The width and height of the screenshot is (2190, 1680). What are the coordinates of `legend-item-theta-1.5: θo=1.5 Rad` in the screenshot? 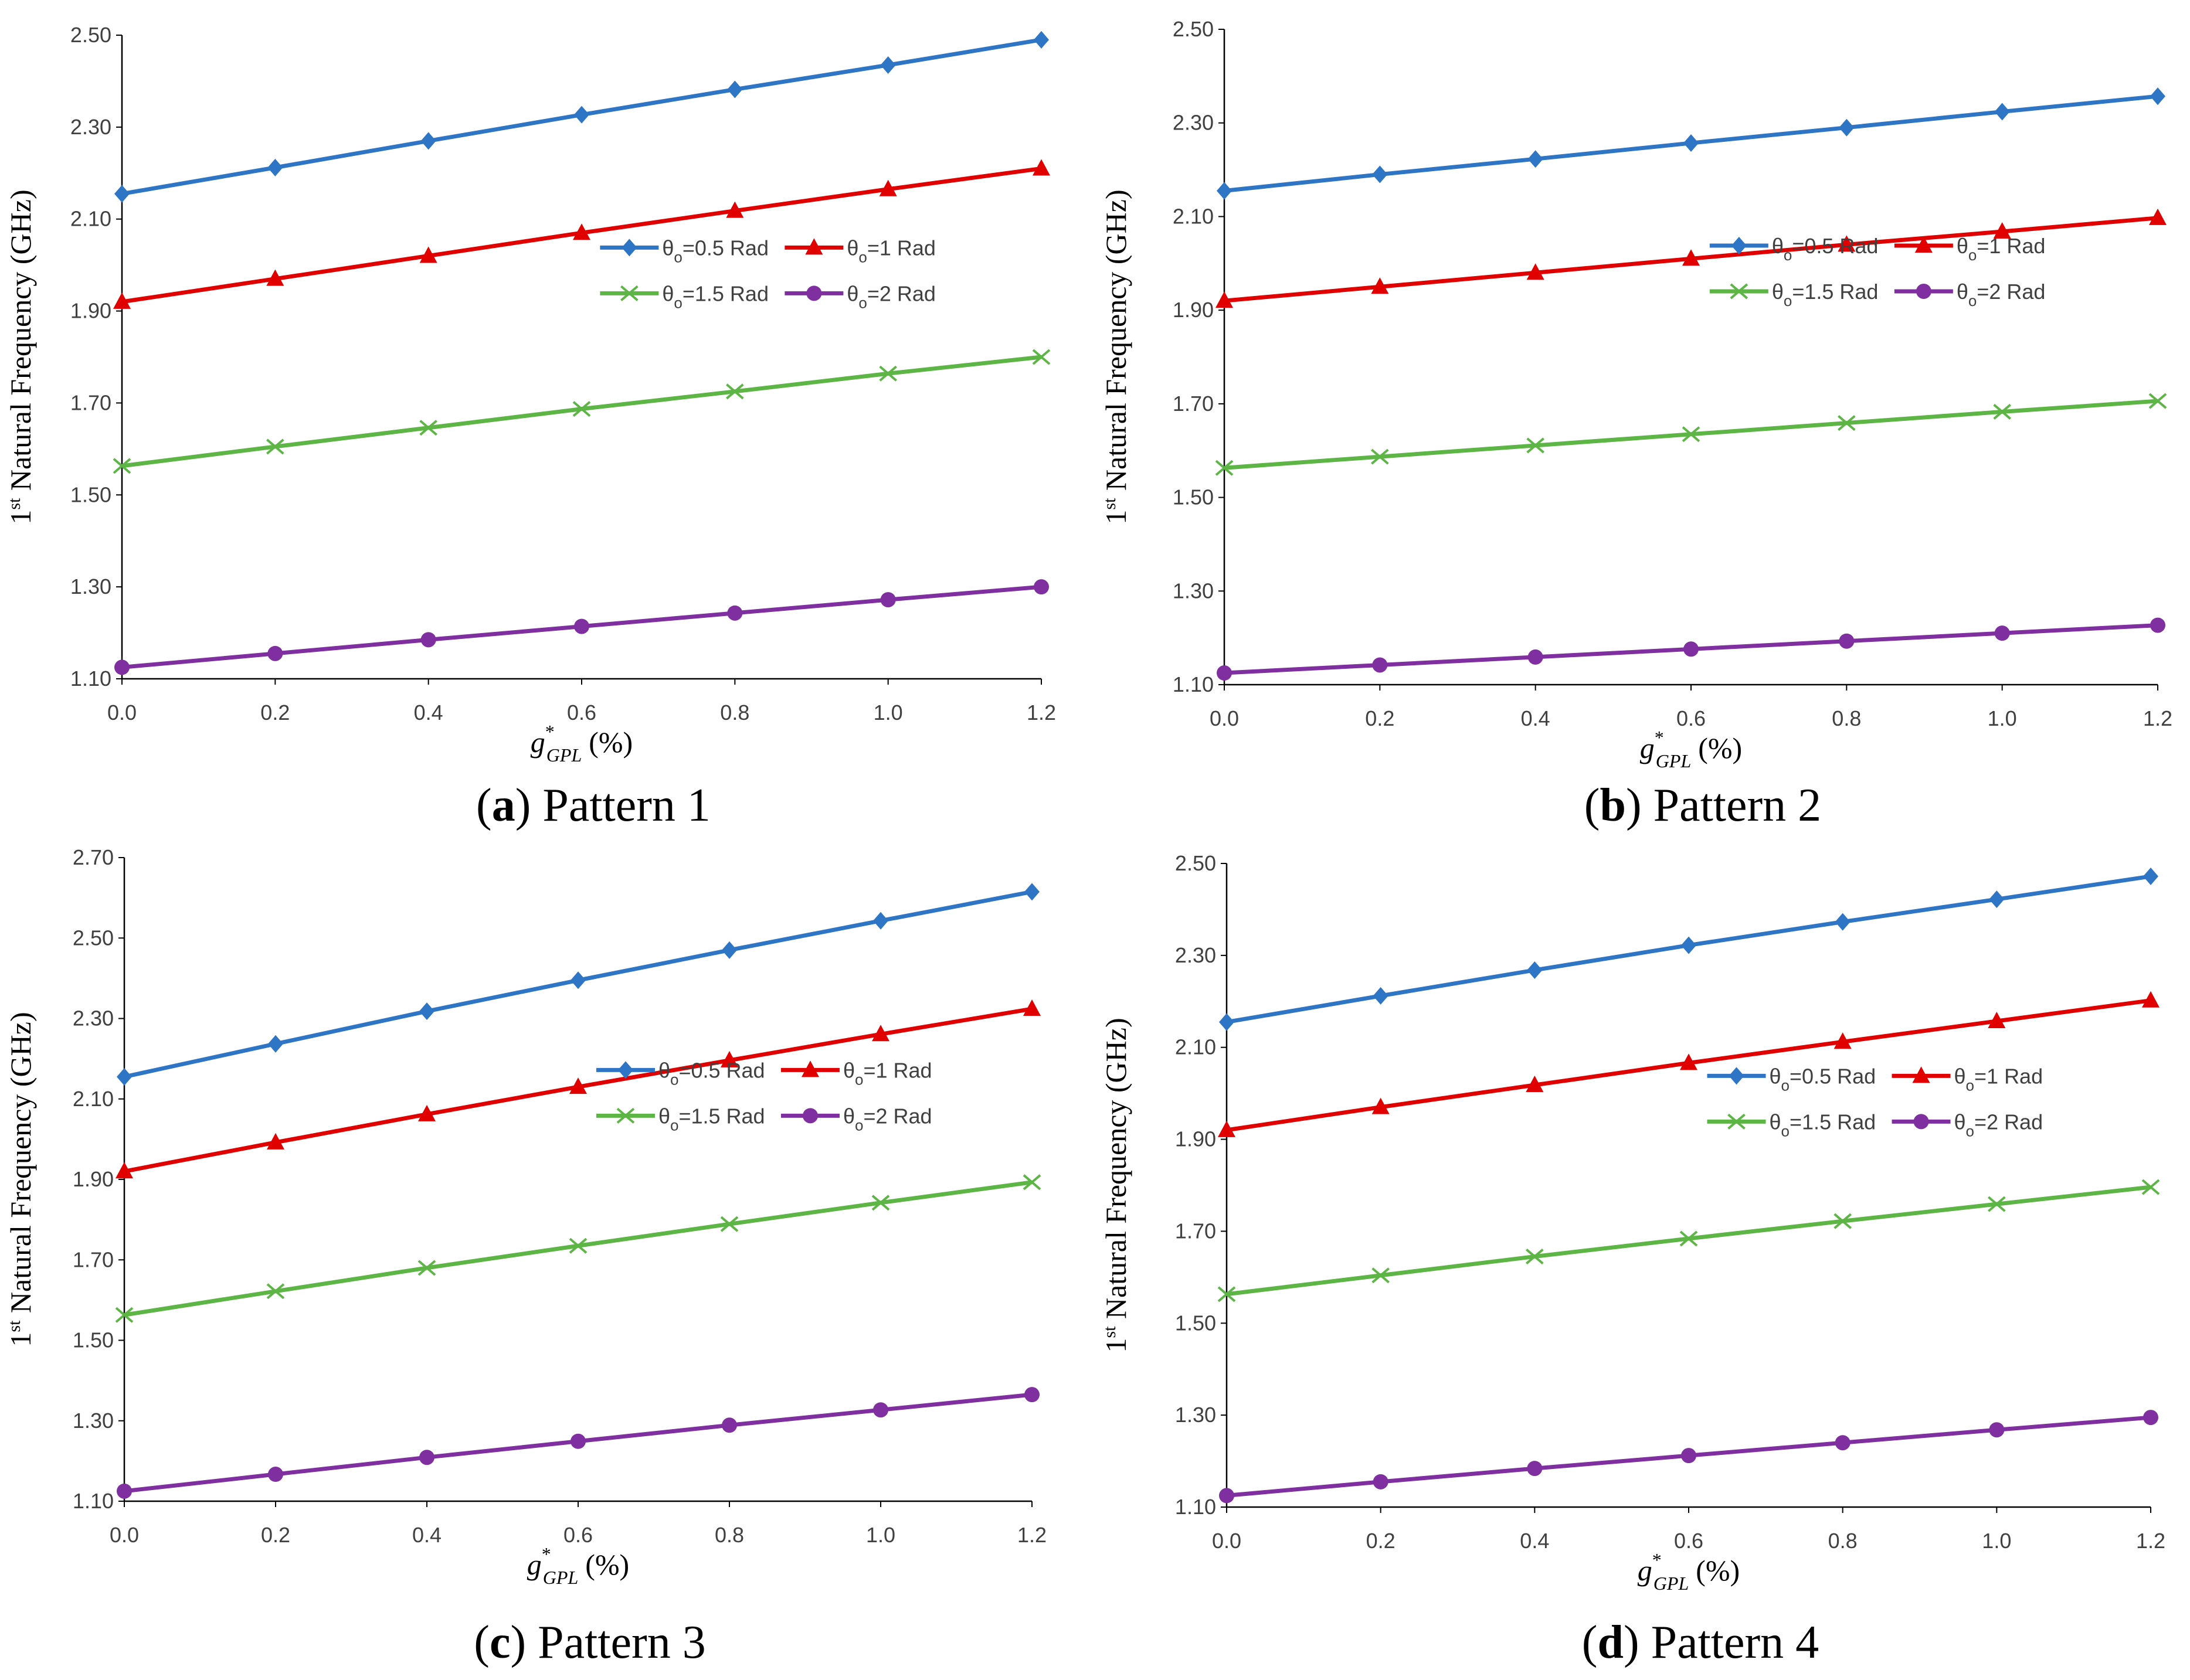 It's located at (684, 296).